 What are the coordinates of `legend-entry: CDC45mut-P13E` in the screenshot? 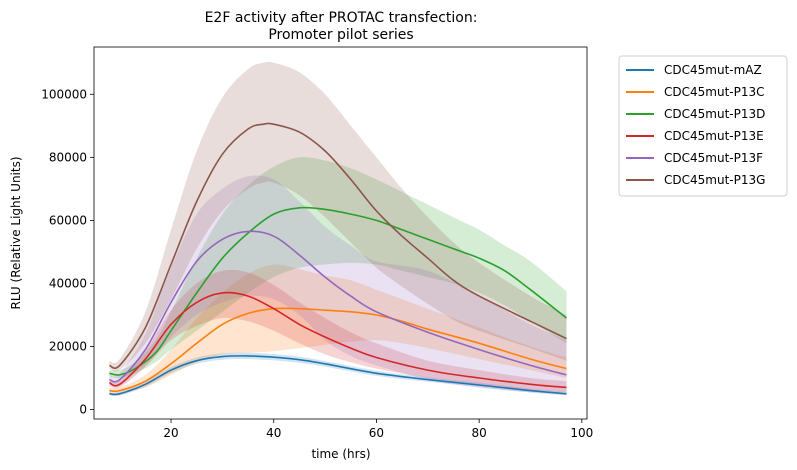 It's located at (714, 136).